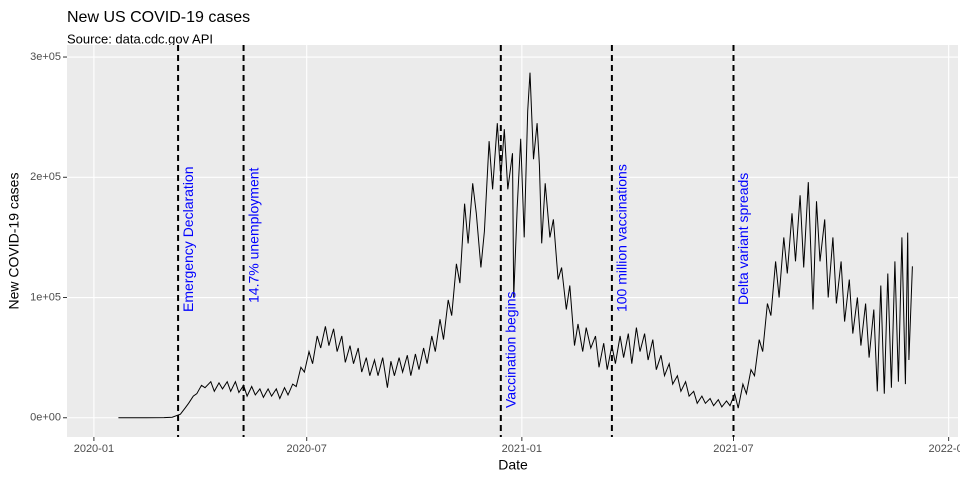 This screenshot has height=480, width=960. What do you see at coordinates (622, 238) in the screenshot?
I see `annotation-label: 100 million vaccinations` at bounding box center [622, 238].